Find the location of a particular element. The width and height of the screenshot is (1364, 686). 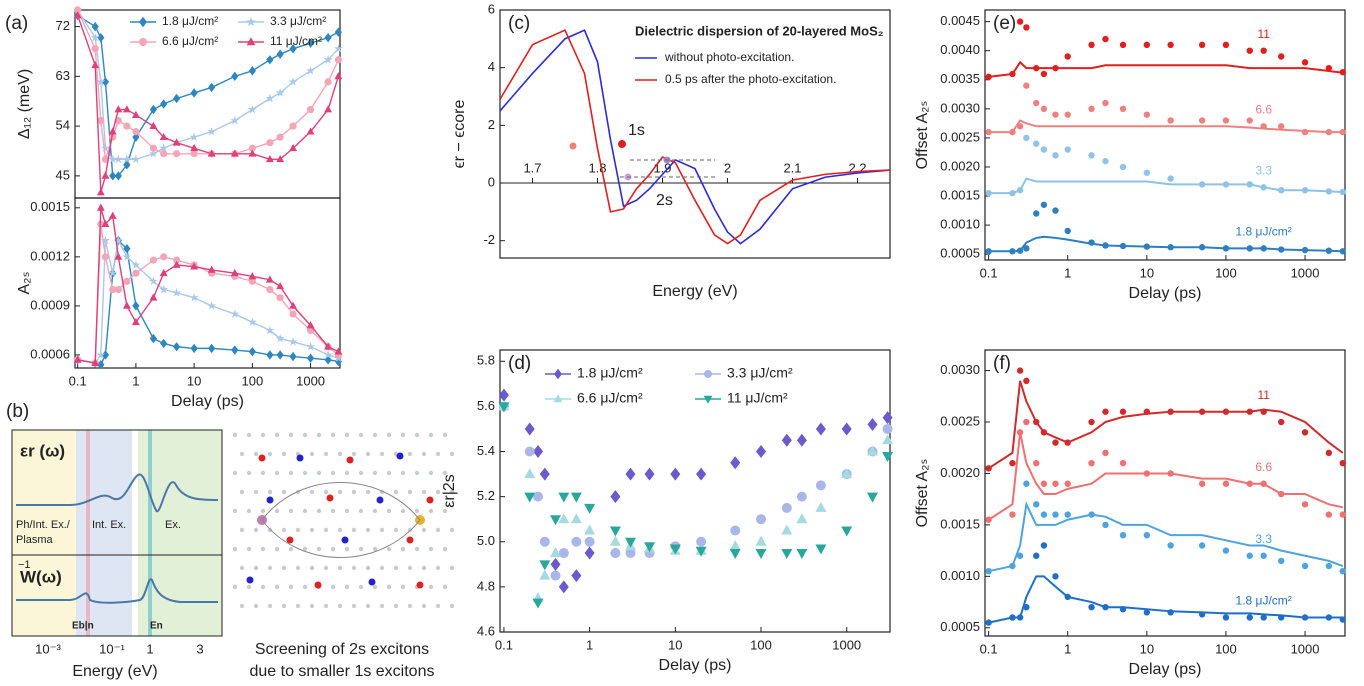

x-tick-label: 1.8 is located at coordinates (597, 167).